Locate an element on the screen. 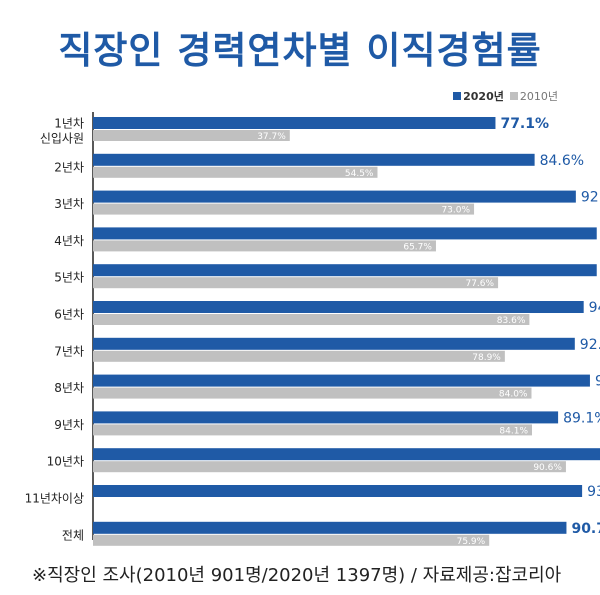 This screenshot has height=595, width=600. chart-title: 직장인 경력연차별 이직경험률 is located at coordinates (300, 50).